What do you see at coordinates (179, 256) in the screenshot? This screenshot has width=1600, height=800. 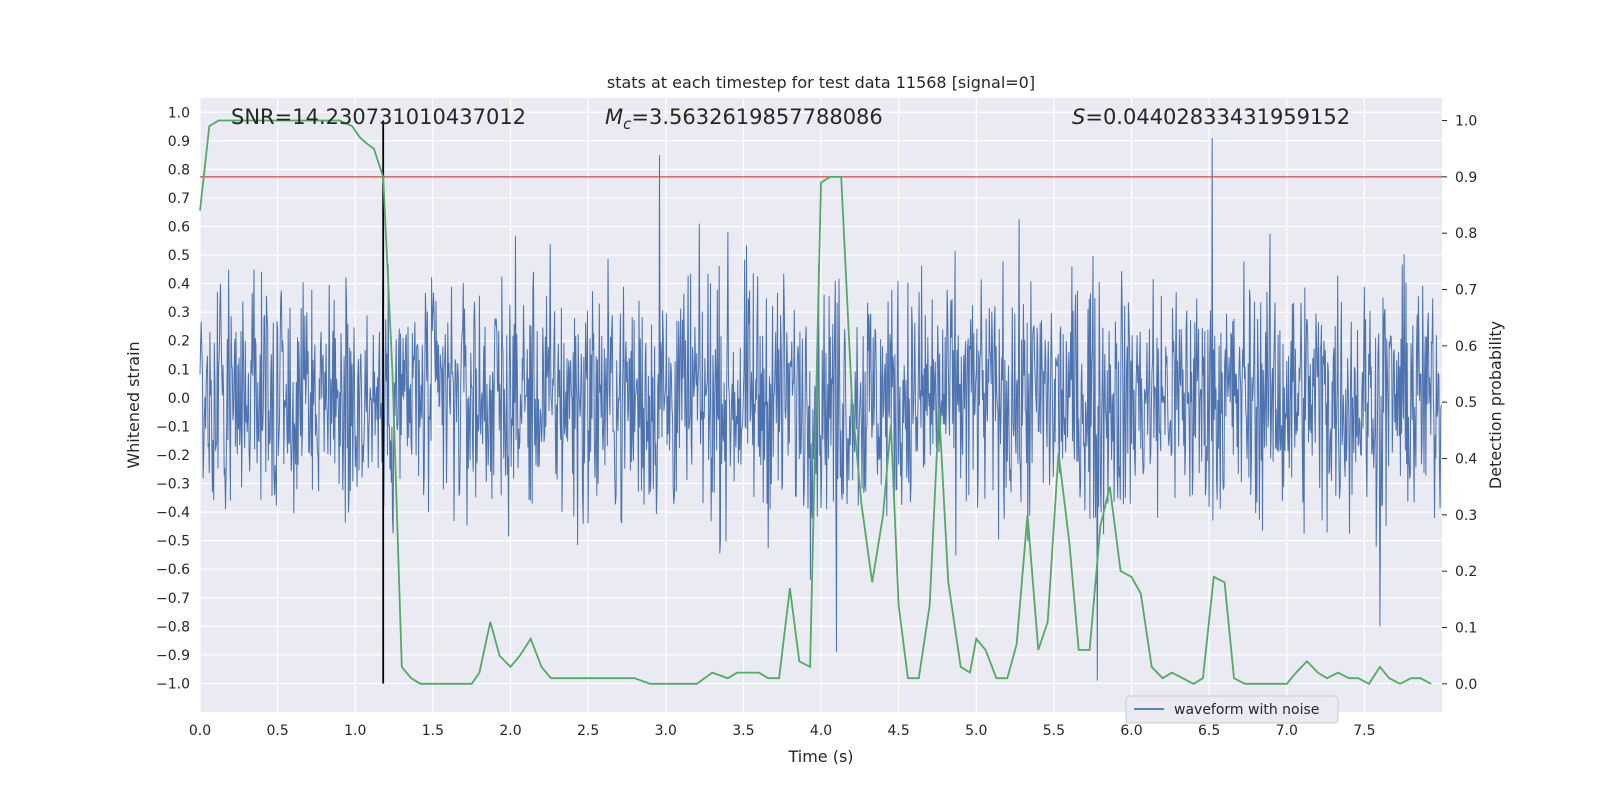 I see `y-tick-label: 0.5` at bounding box center [179, 256].